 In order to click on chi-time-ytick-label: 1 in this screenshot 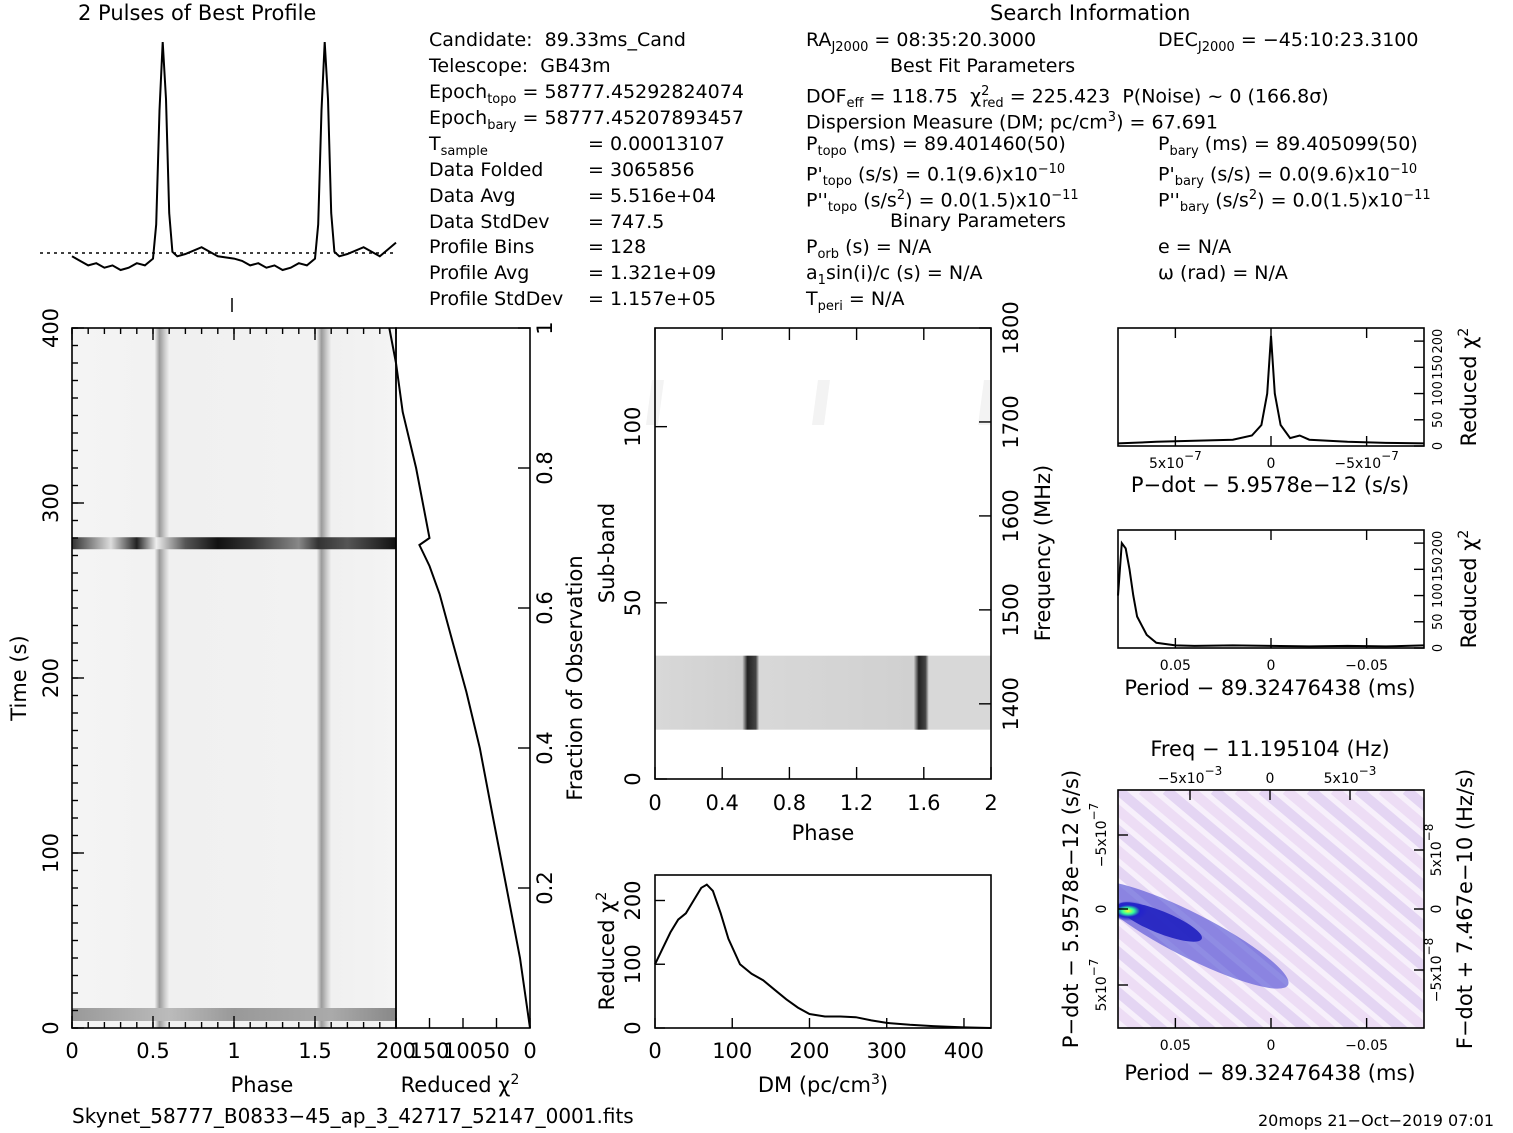, I will do `click(545, 327)`.